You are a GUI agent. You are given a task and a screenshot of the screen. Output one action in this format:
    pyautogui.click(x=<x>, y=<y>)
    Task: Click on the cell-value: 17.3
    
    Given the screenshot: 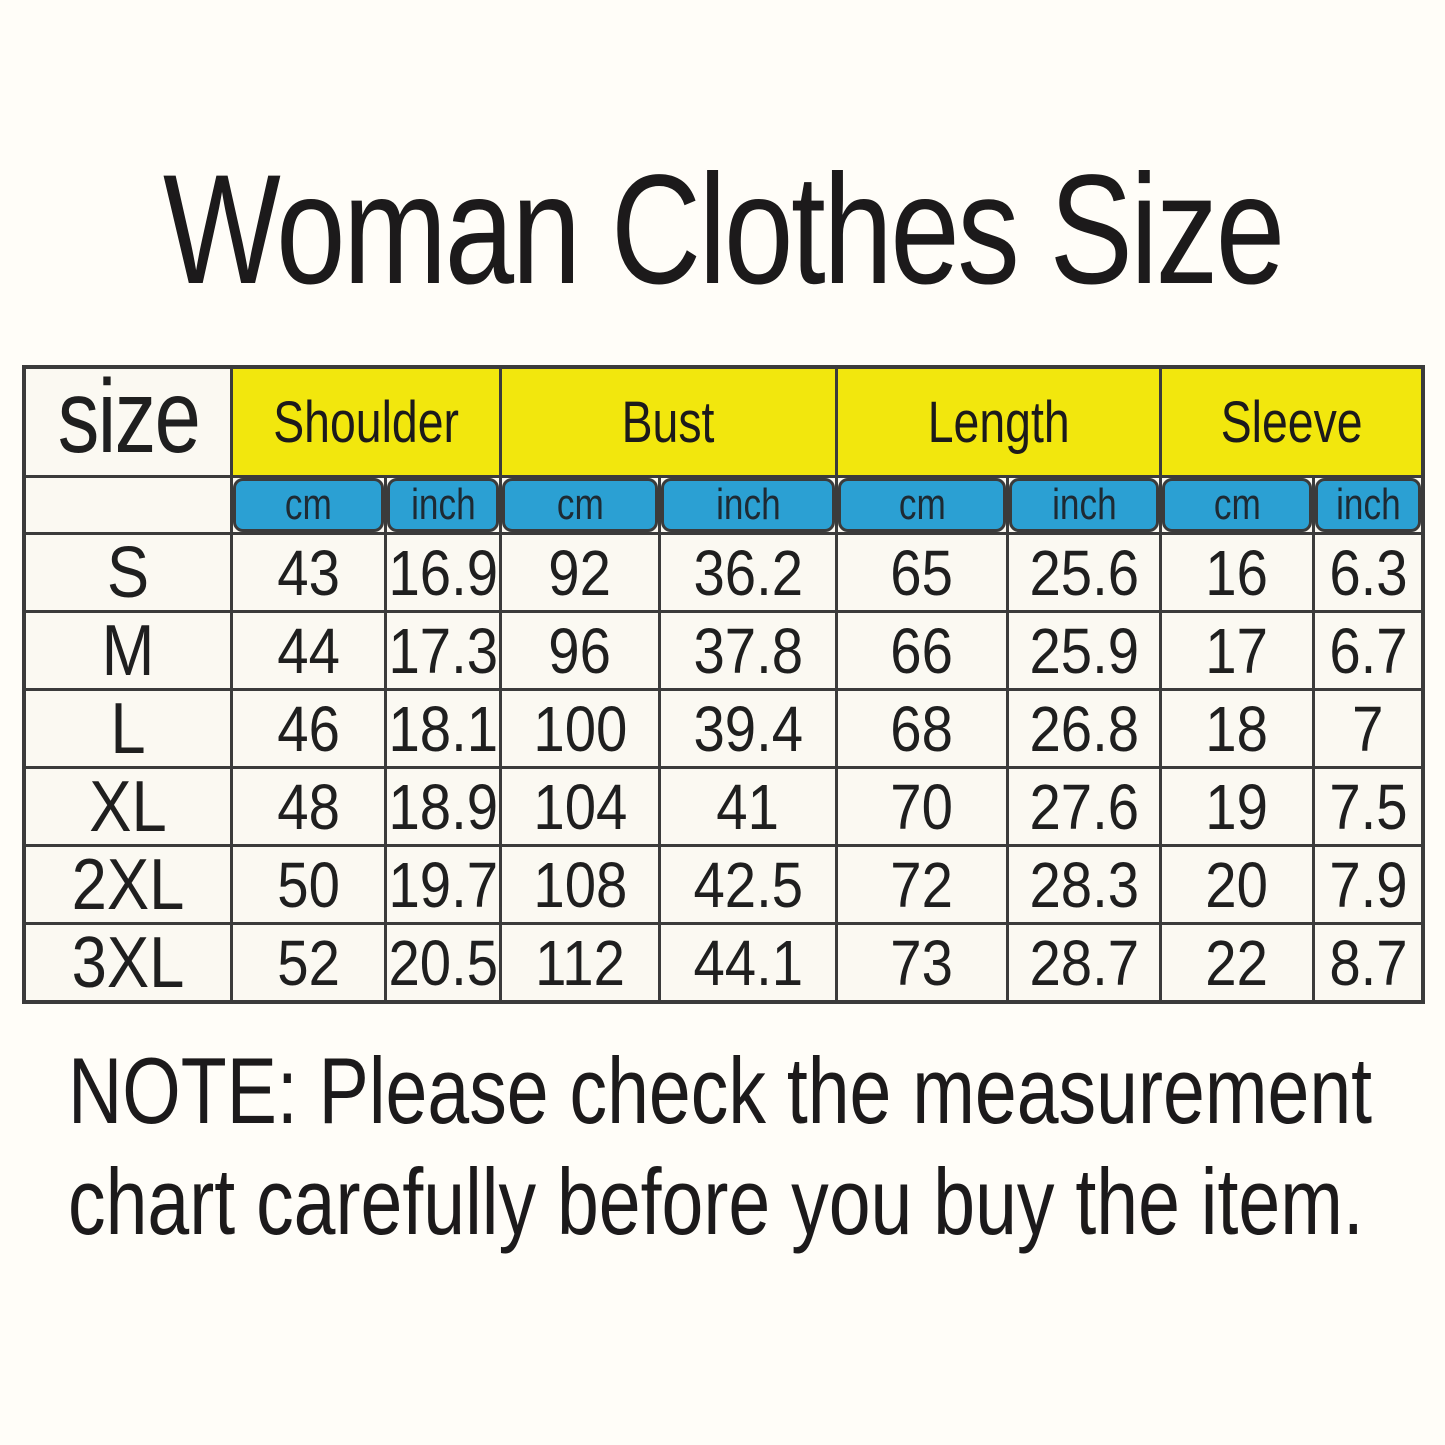 What is the action you would take?
    pyautogui.click(x=443, y=650)
    